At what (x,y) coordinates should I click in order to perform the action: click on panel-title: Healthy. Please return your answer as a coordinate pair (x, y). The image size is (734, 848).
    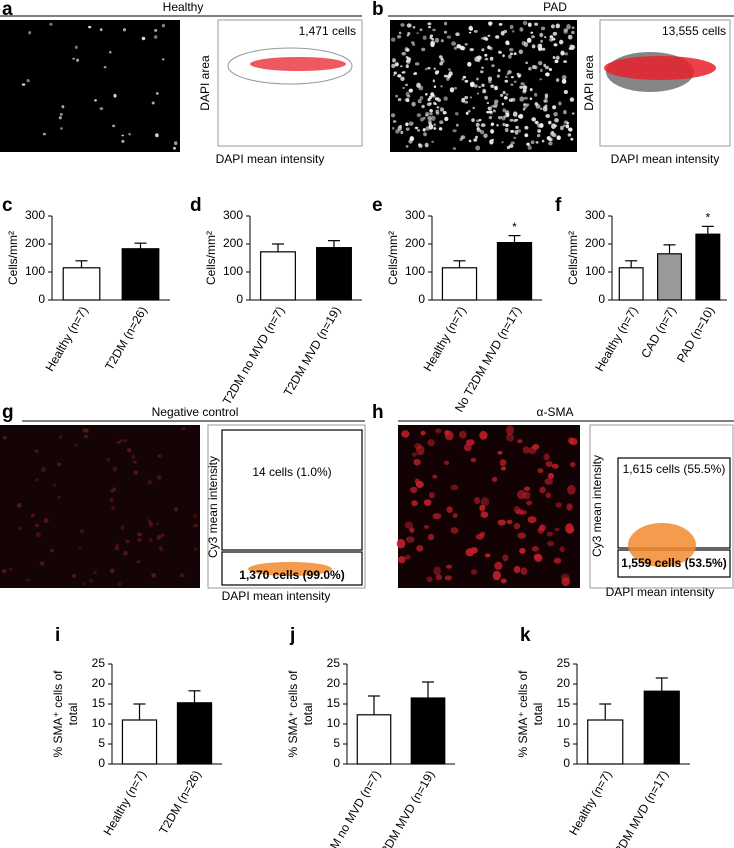
    Looking at the image, I should click on (183, 7).